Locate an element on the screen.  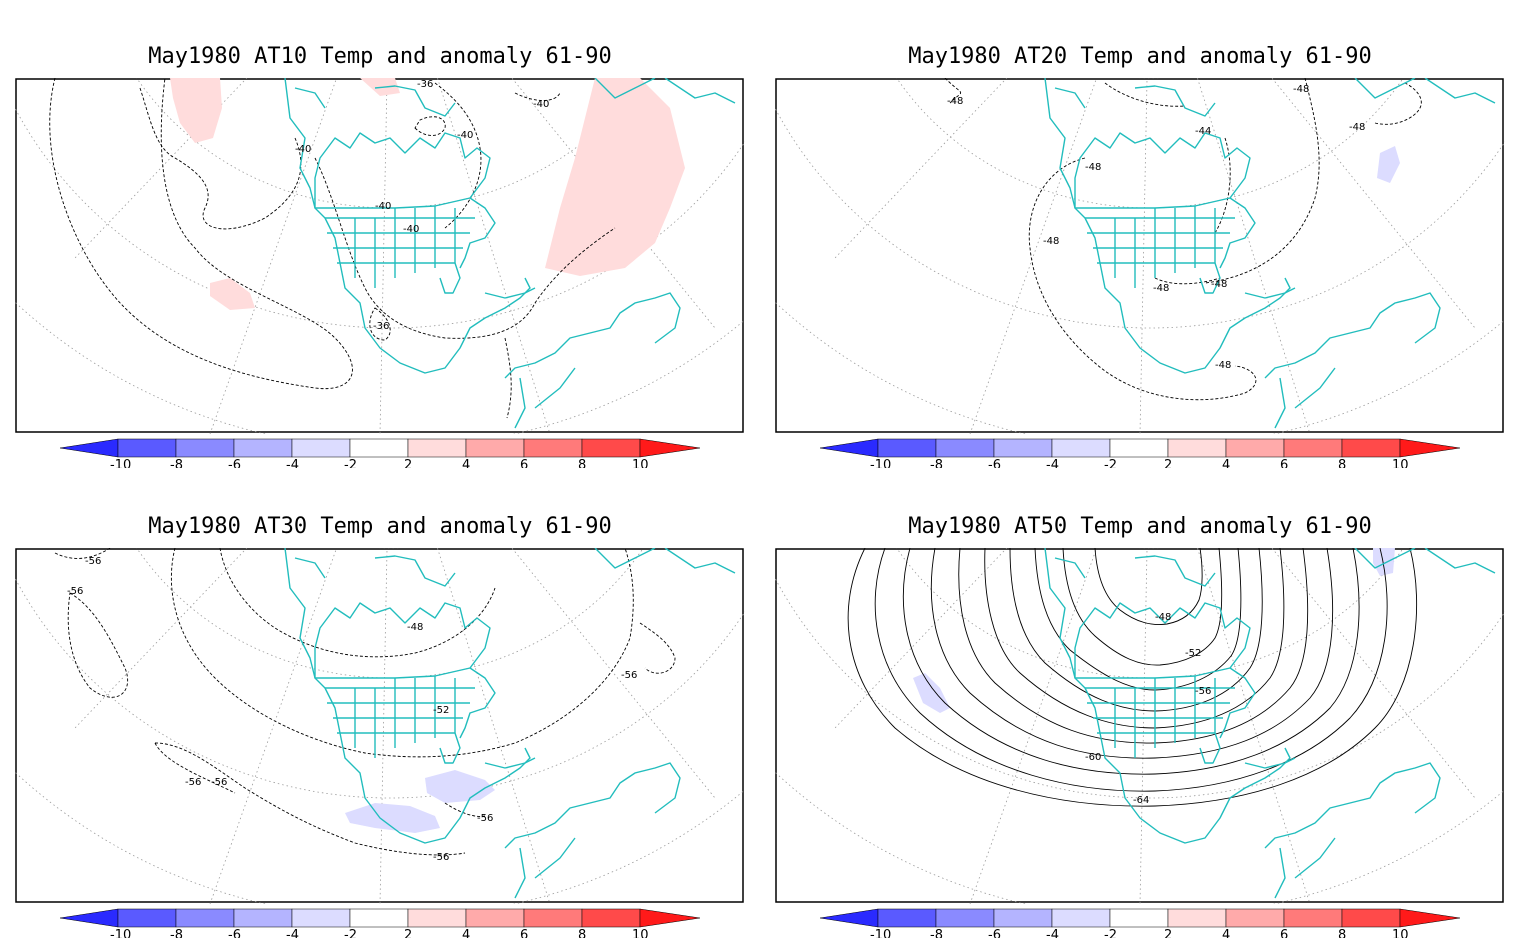
contour-label-group: -56 -56 -48 -52 -56 -56 -56 -56 -56 is located at coordinates (352, 709).